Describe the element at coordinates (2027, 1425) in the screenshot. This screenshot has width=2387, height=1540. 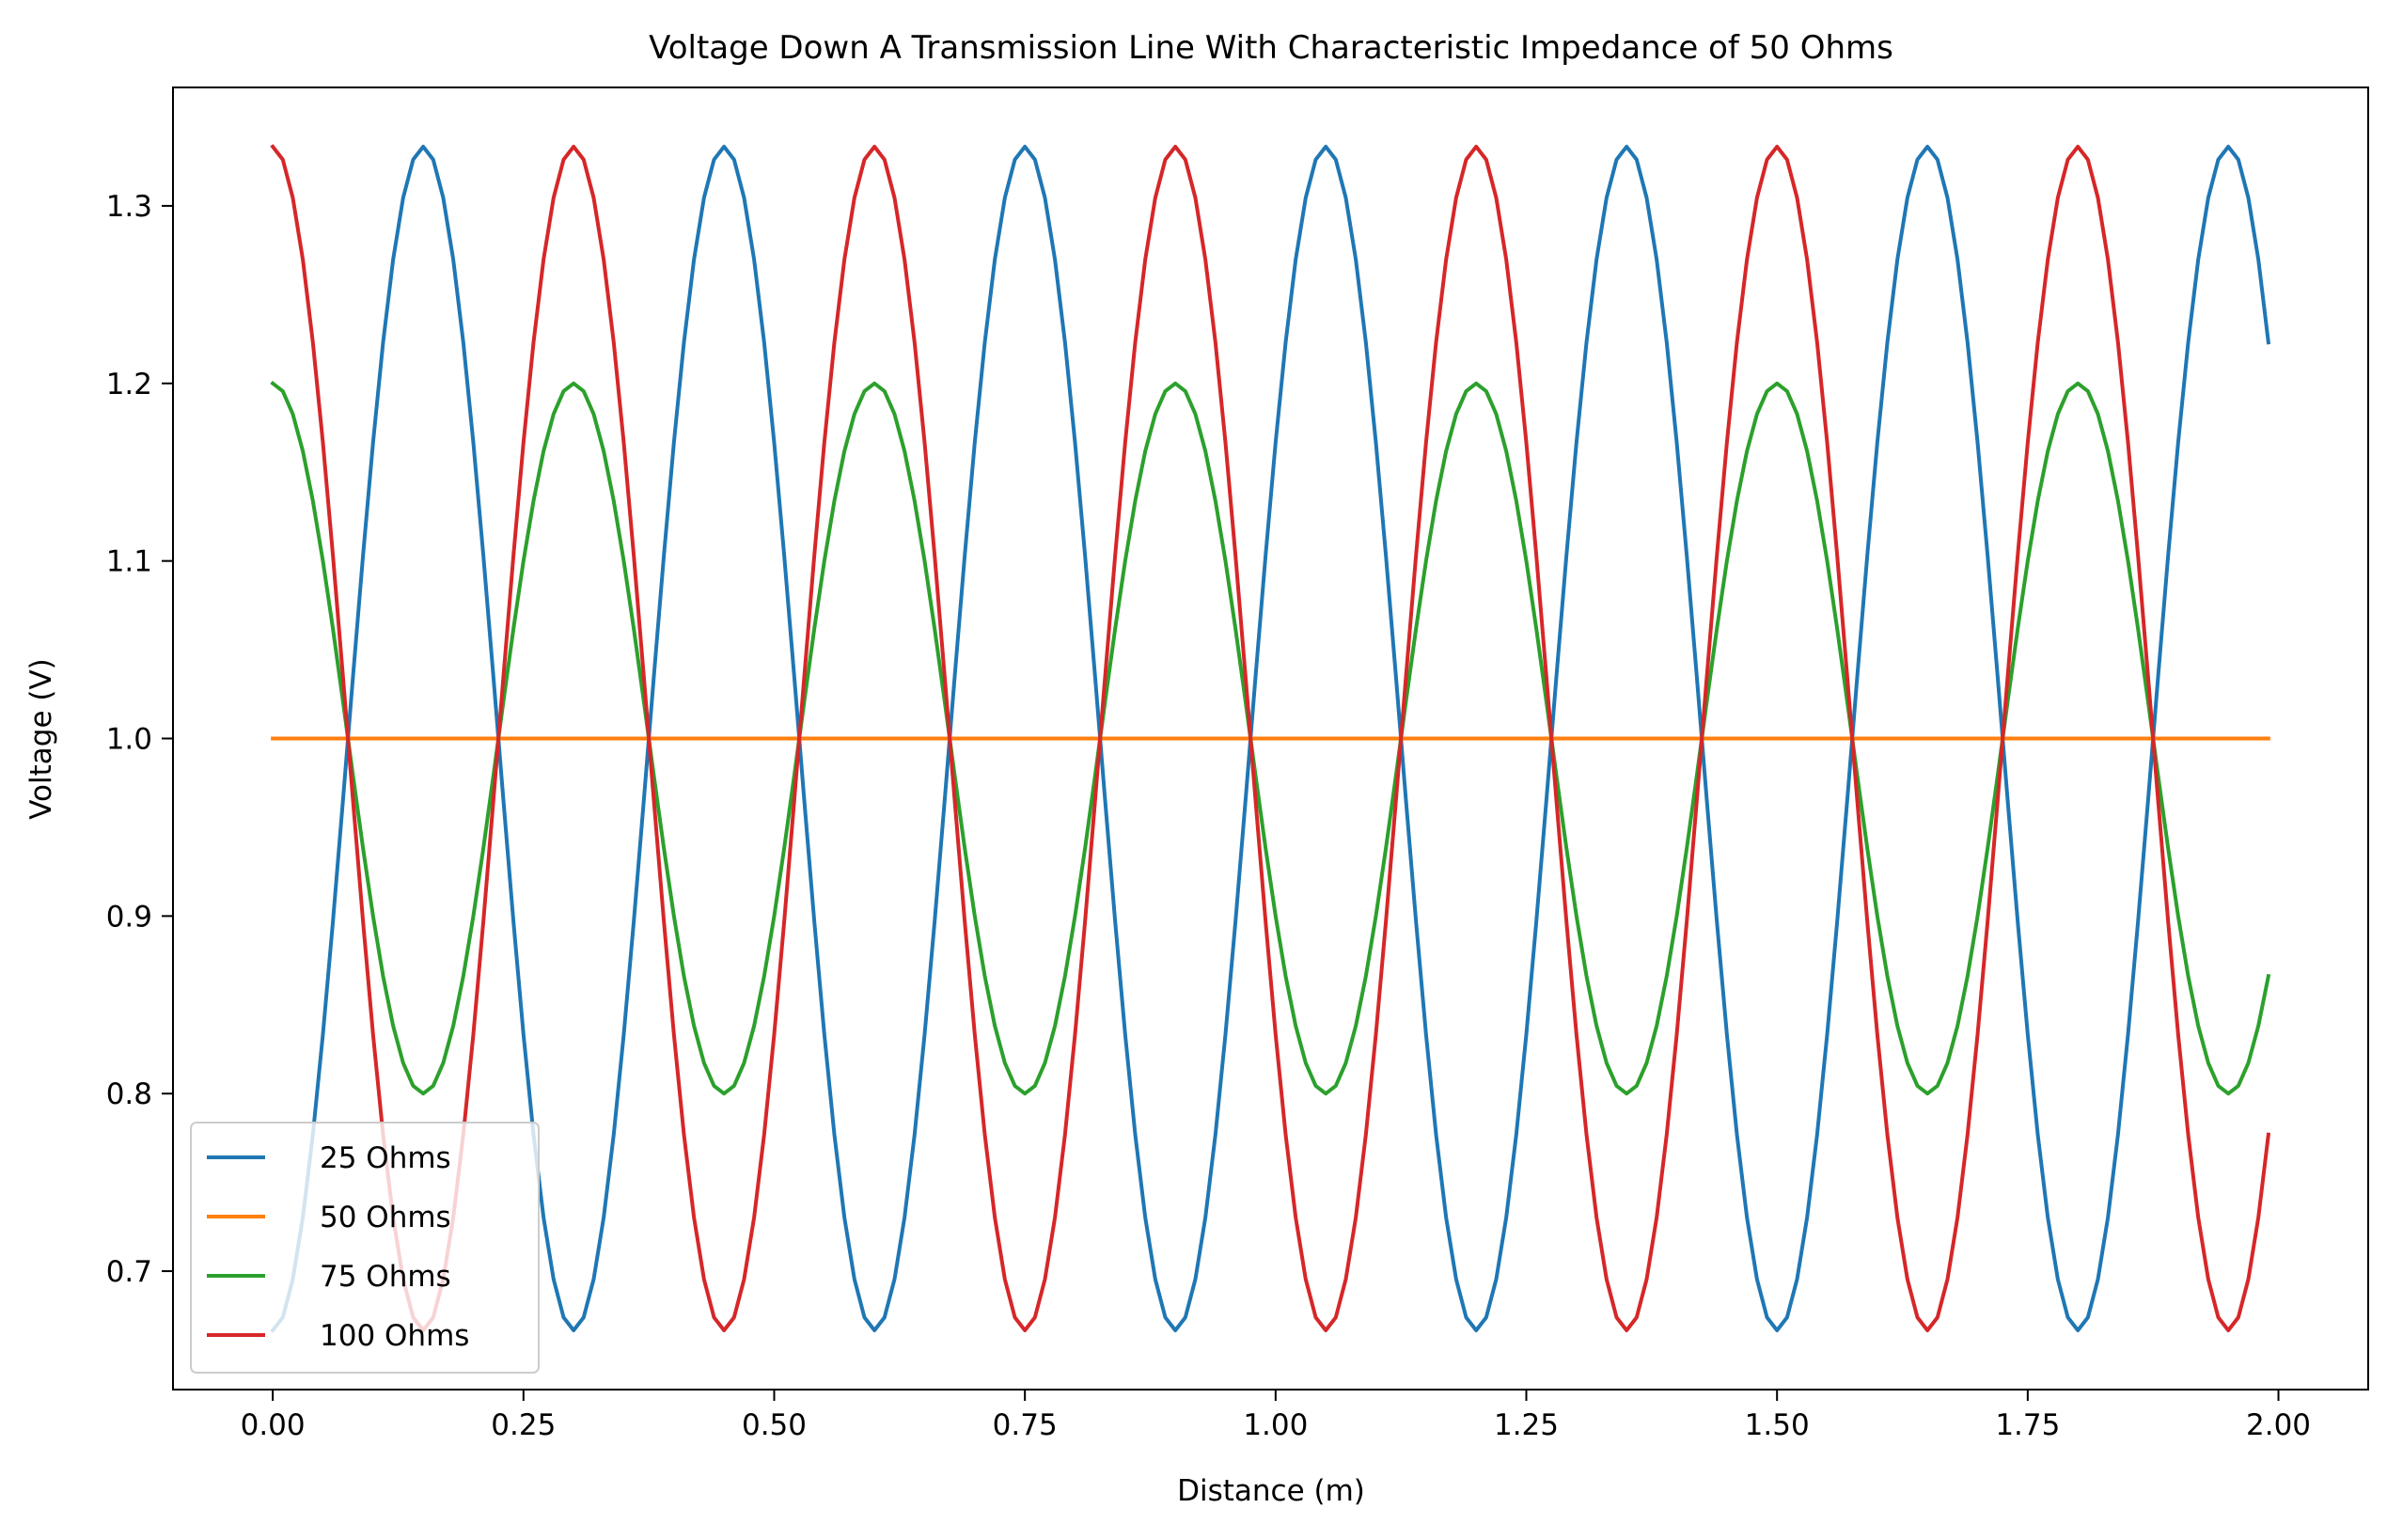
I see `x-tick-label: 1.75` at that location.